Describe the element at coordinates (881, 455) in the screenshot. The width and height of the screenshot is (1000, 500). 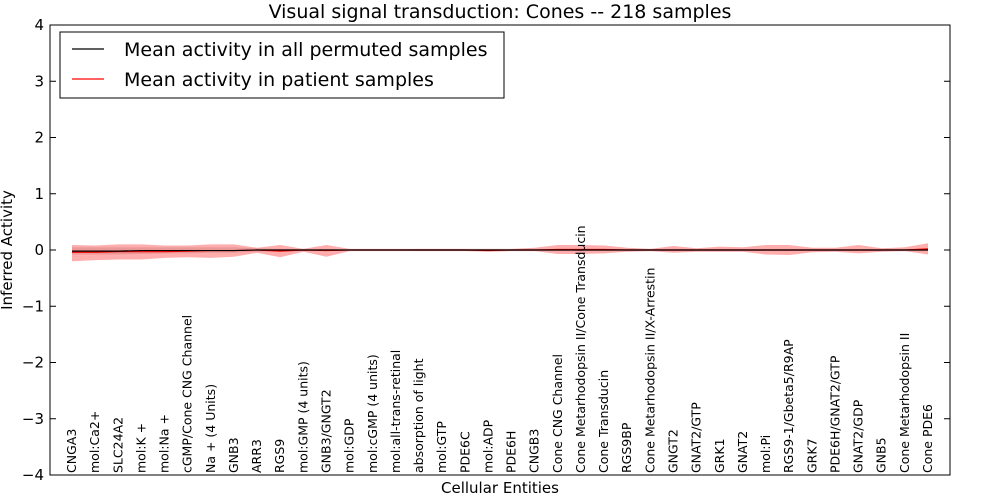
I see `category-label: GNB5` at that location.